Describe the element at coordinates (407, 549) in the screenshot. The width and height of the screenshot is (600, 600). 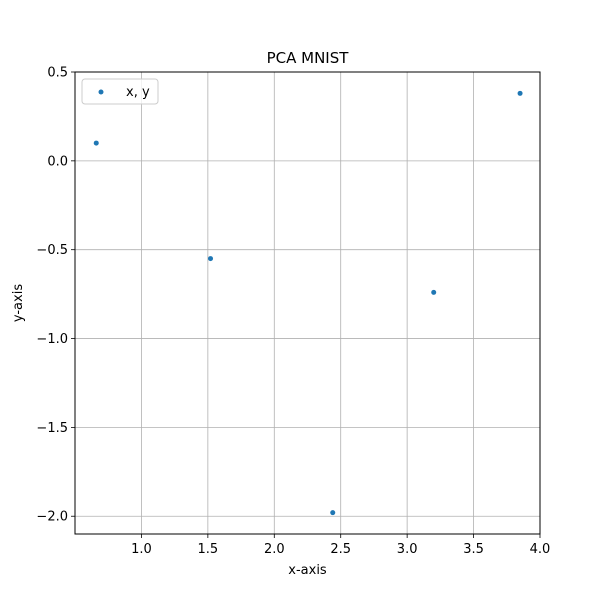
I see `x-tick-label: 3.0` at that location.